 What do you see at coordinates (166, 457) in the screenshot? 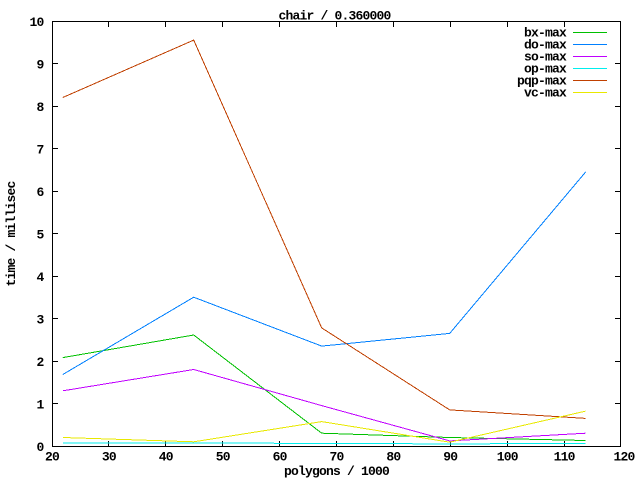
I see `svg-text: 40` at bounding box center [166, 457].